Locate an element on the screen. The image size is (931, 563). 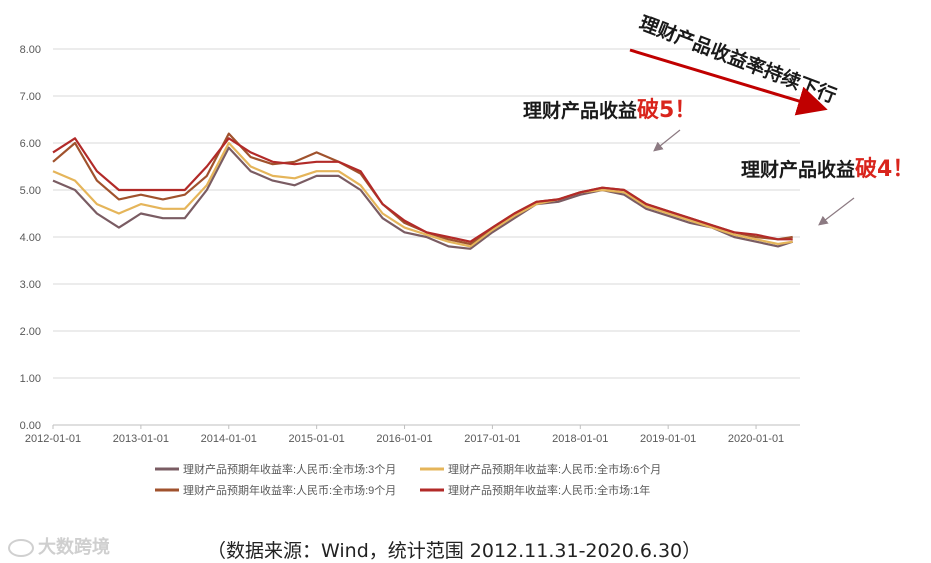
y-tick-label: 3.00 is located at coordinates (30, 285).